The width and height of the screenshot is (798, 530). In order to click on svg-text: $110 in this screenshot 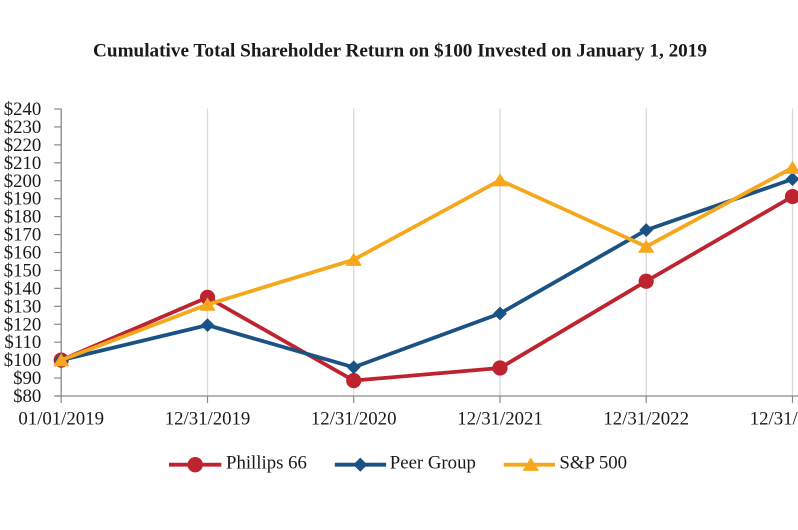, I will do `click(22, 342)`.